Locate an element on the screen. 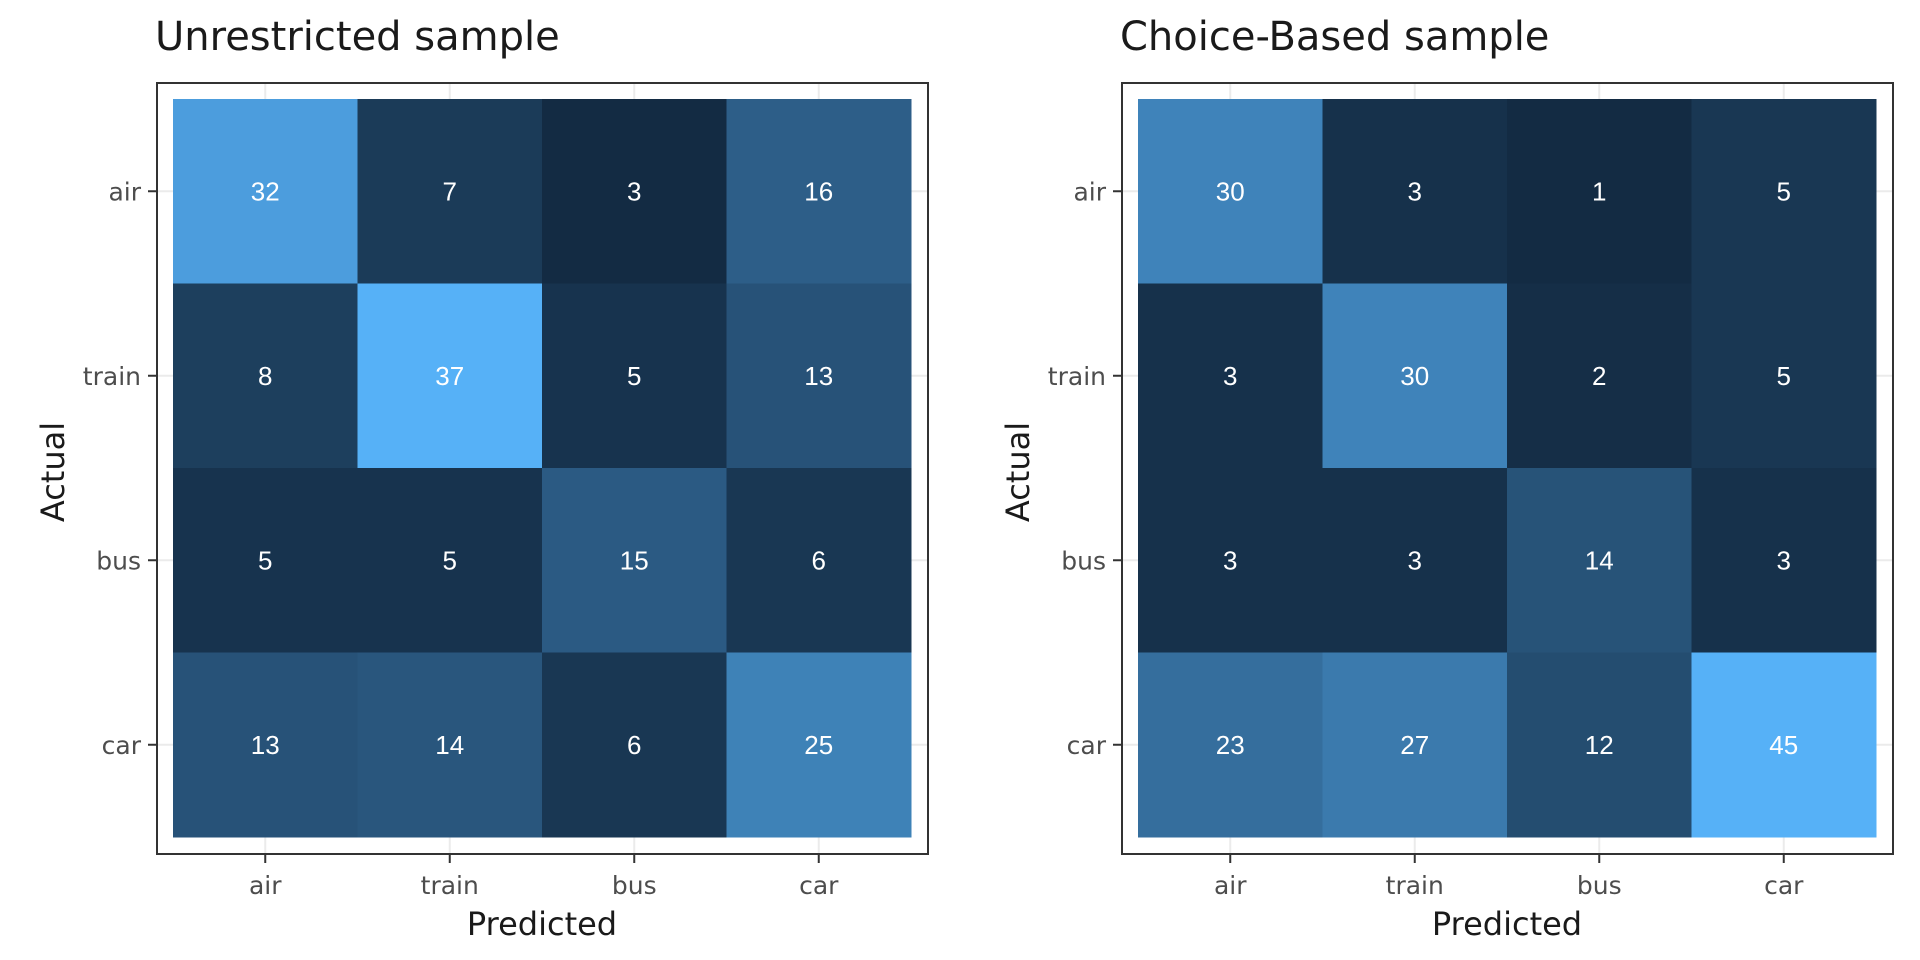 The image size is (1920, 960). cell-value-label: 12 is located at coordinates (1599, 745).